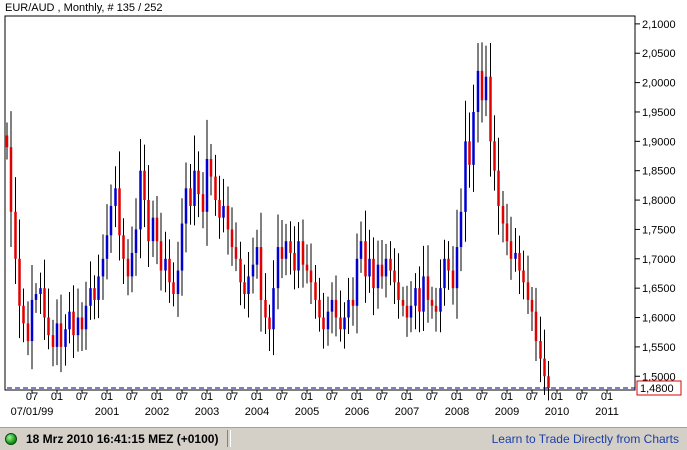 The width and height of the screenshot is (687, 450). What do you see at coordinates (659, 230) in the screenshot?
I see `y-tick-label: 1,7500` at bounding box center [659, 230].